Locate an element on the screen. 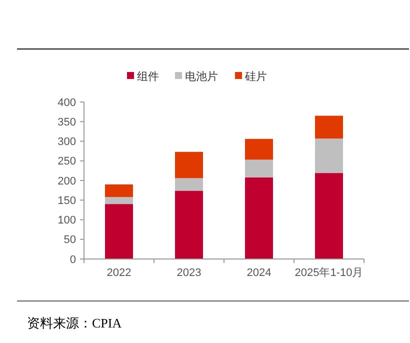 This screenshot has width=410, height=343. y-tick-label: 350 is located at coordinates (67, 122).